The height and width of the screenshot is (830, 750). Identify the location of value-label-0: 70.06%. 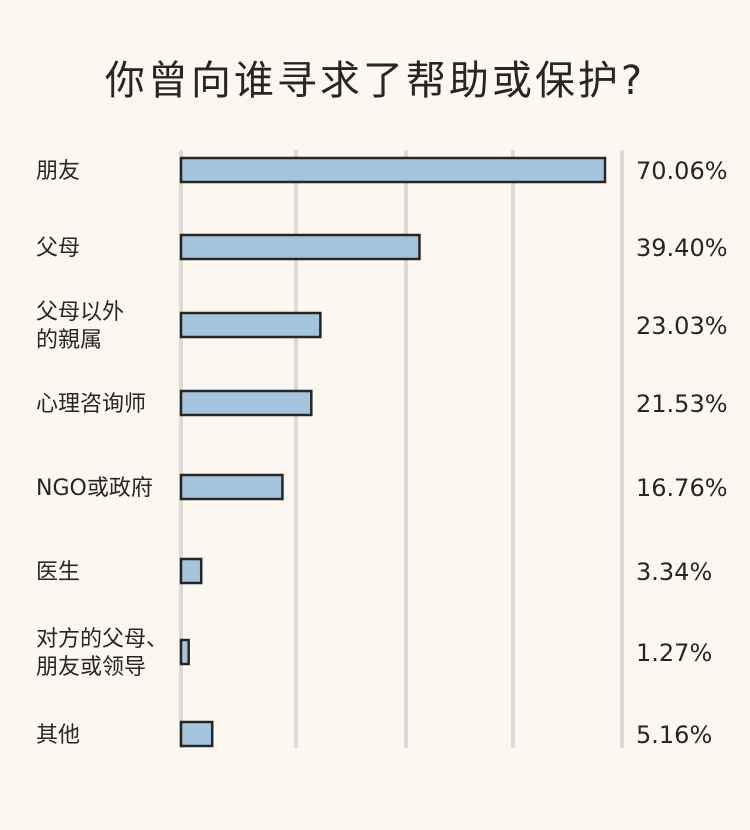
(682, 171).